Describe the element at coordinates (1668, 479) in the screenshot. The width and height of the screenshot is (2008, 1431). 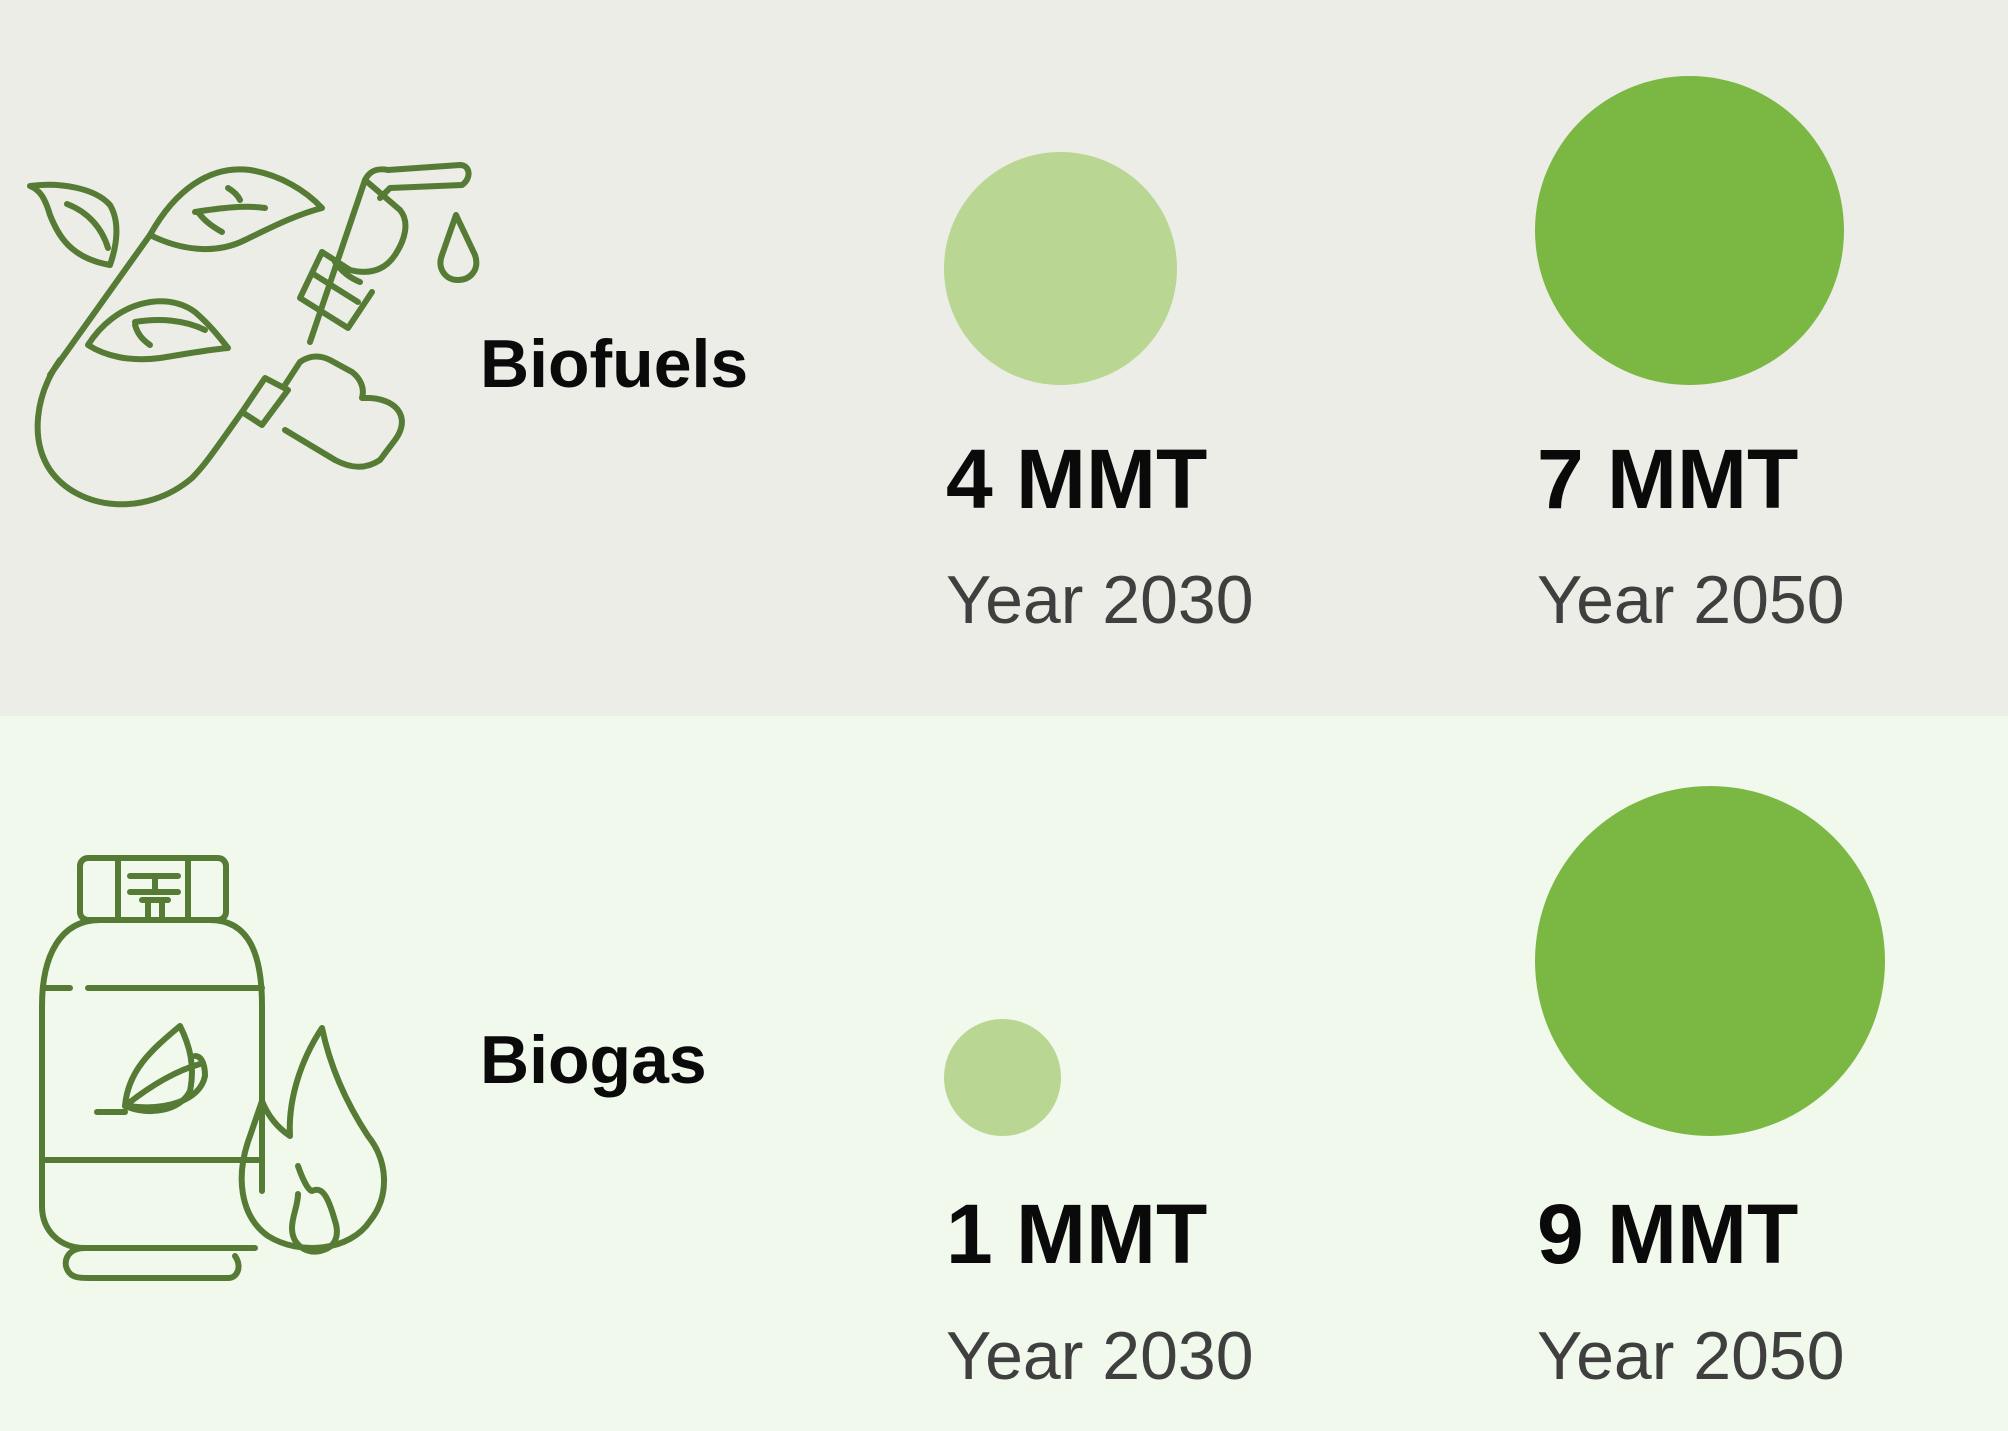
I see `value-label-2050: 7 MMT` at that location.